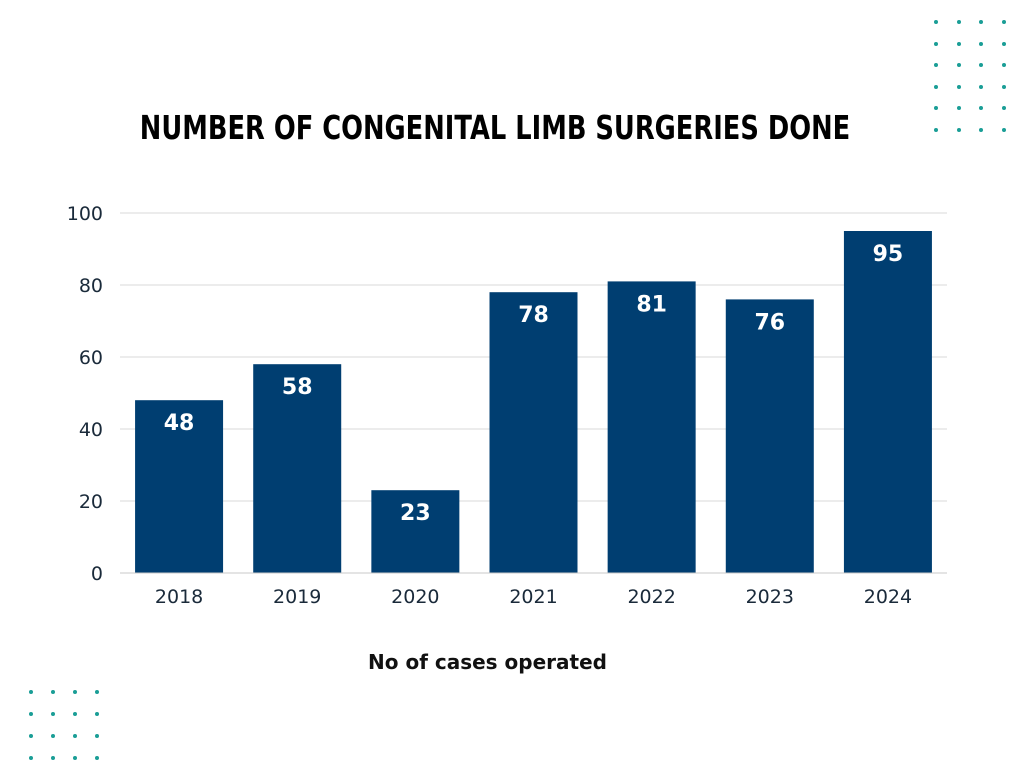  What do you see at coordinates (179, 597) in the screenshot?
I see `x-tick-label: 2018` at bounding box center [179, 597].